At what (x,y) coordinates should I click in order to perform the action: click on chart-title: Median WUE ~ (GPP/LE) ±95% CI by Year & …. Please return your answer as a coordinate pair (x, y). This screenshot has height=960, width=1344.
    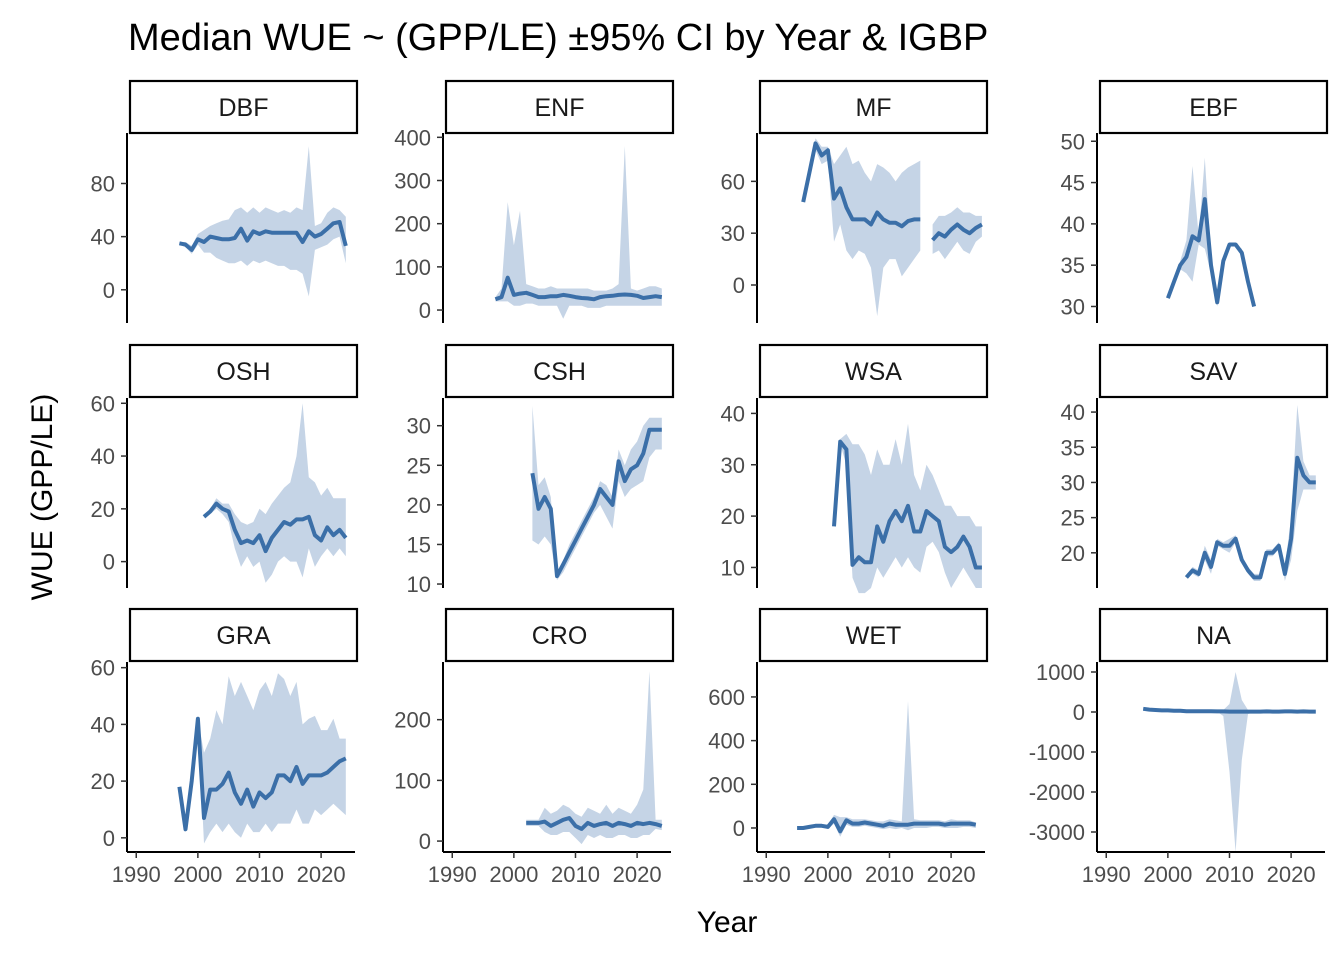
    Looking at the image, I should click on (558, 38).